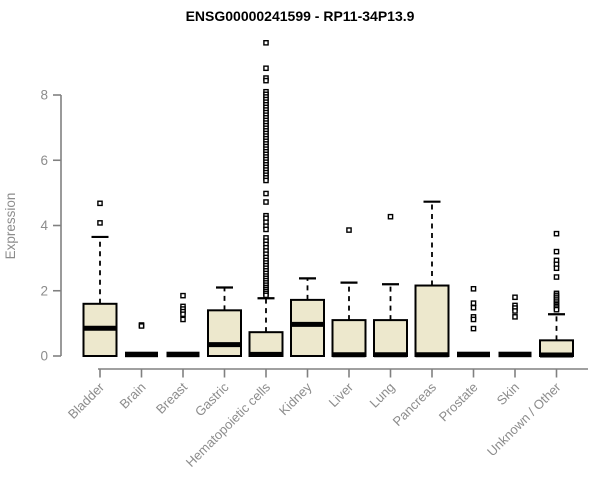  I want to click on boxplot-group-prostate, so click(473, 321).